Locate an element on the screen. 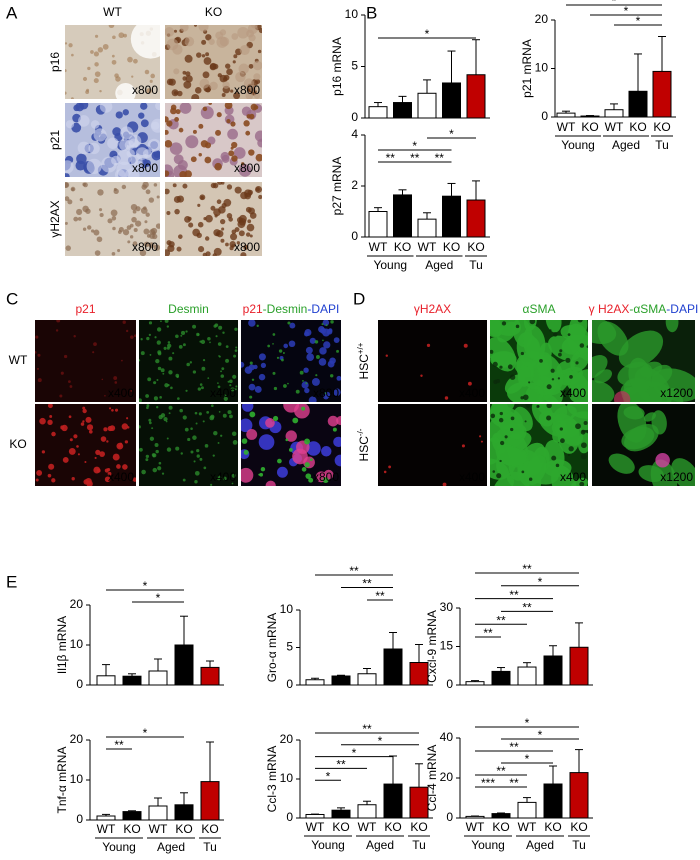 This screenshot has width=700, height=860. panel-label: γ H2AX-αSMA-DAPI is located at coordinates (644, 309).